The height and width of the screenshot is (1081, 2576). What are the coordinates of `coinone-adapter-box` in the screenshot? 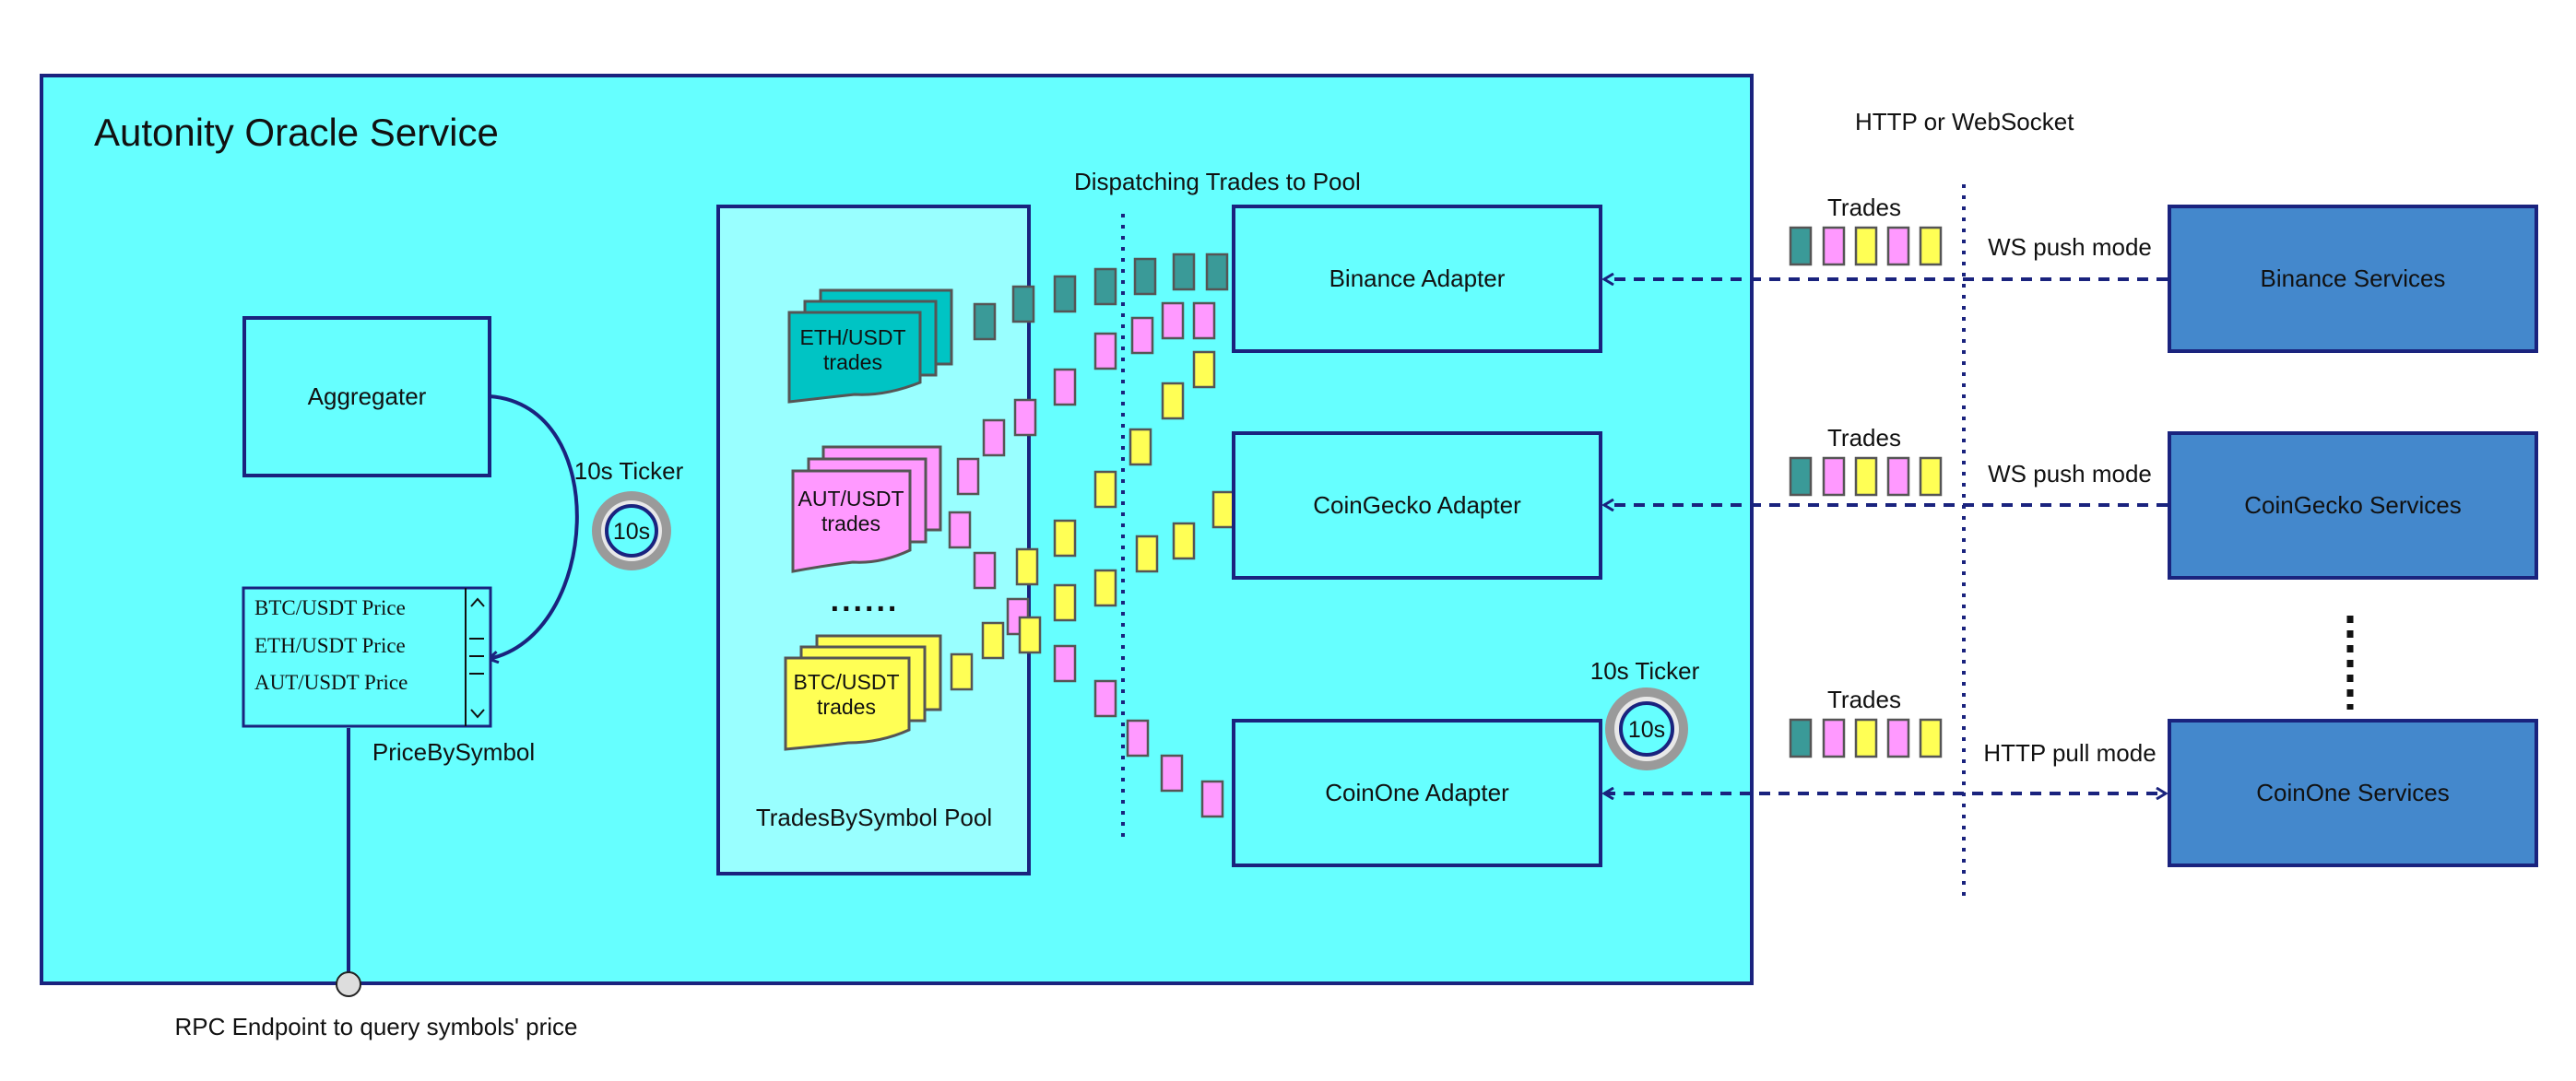 It's located at (1417, 793).